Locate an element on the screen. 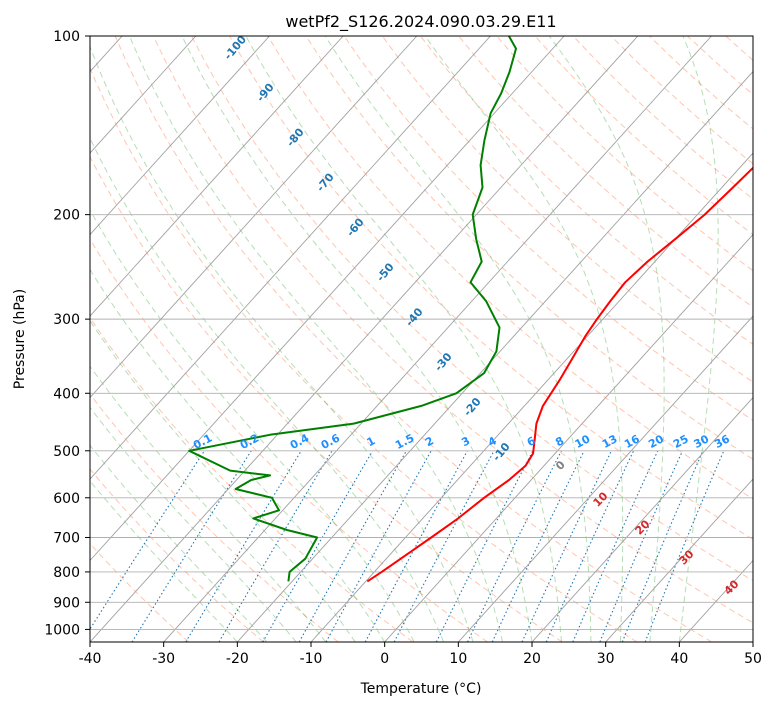  y-tick-label: 600 is located at coordinates (66, 499).